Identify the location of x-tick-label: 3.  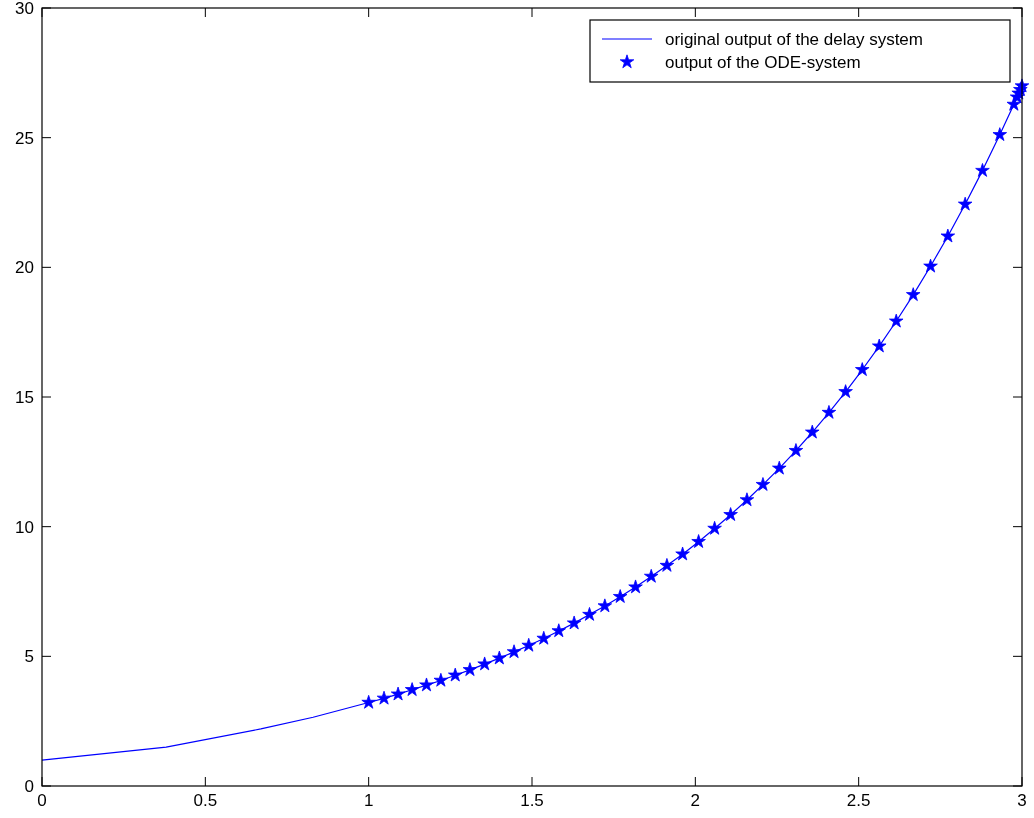
(1022, 800).